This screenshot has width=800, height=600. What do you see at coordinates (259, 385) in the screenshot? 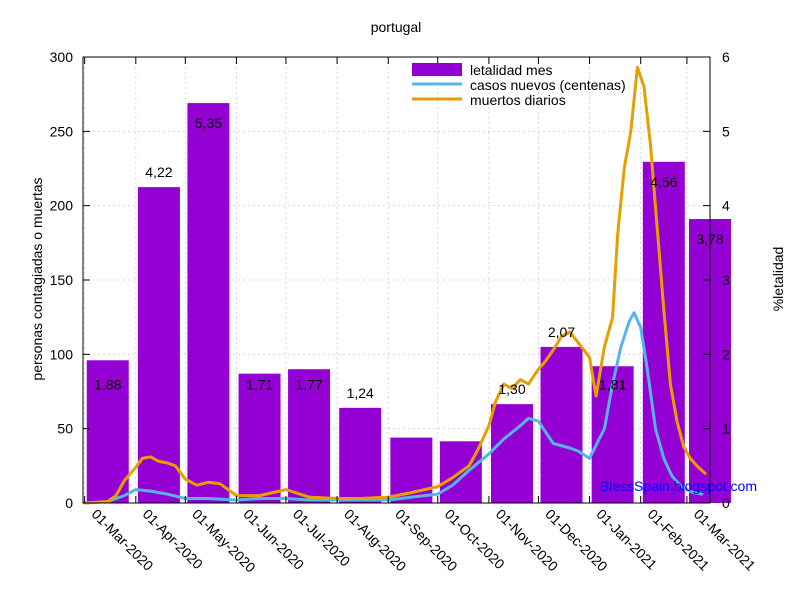
I see `bar-value-label: 1,71` at bounding box center [259, 385].